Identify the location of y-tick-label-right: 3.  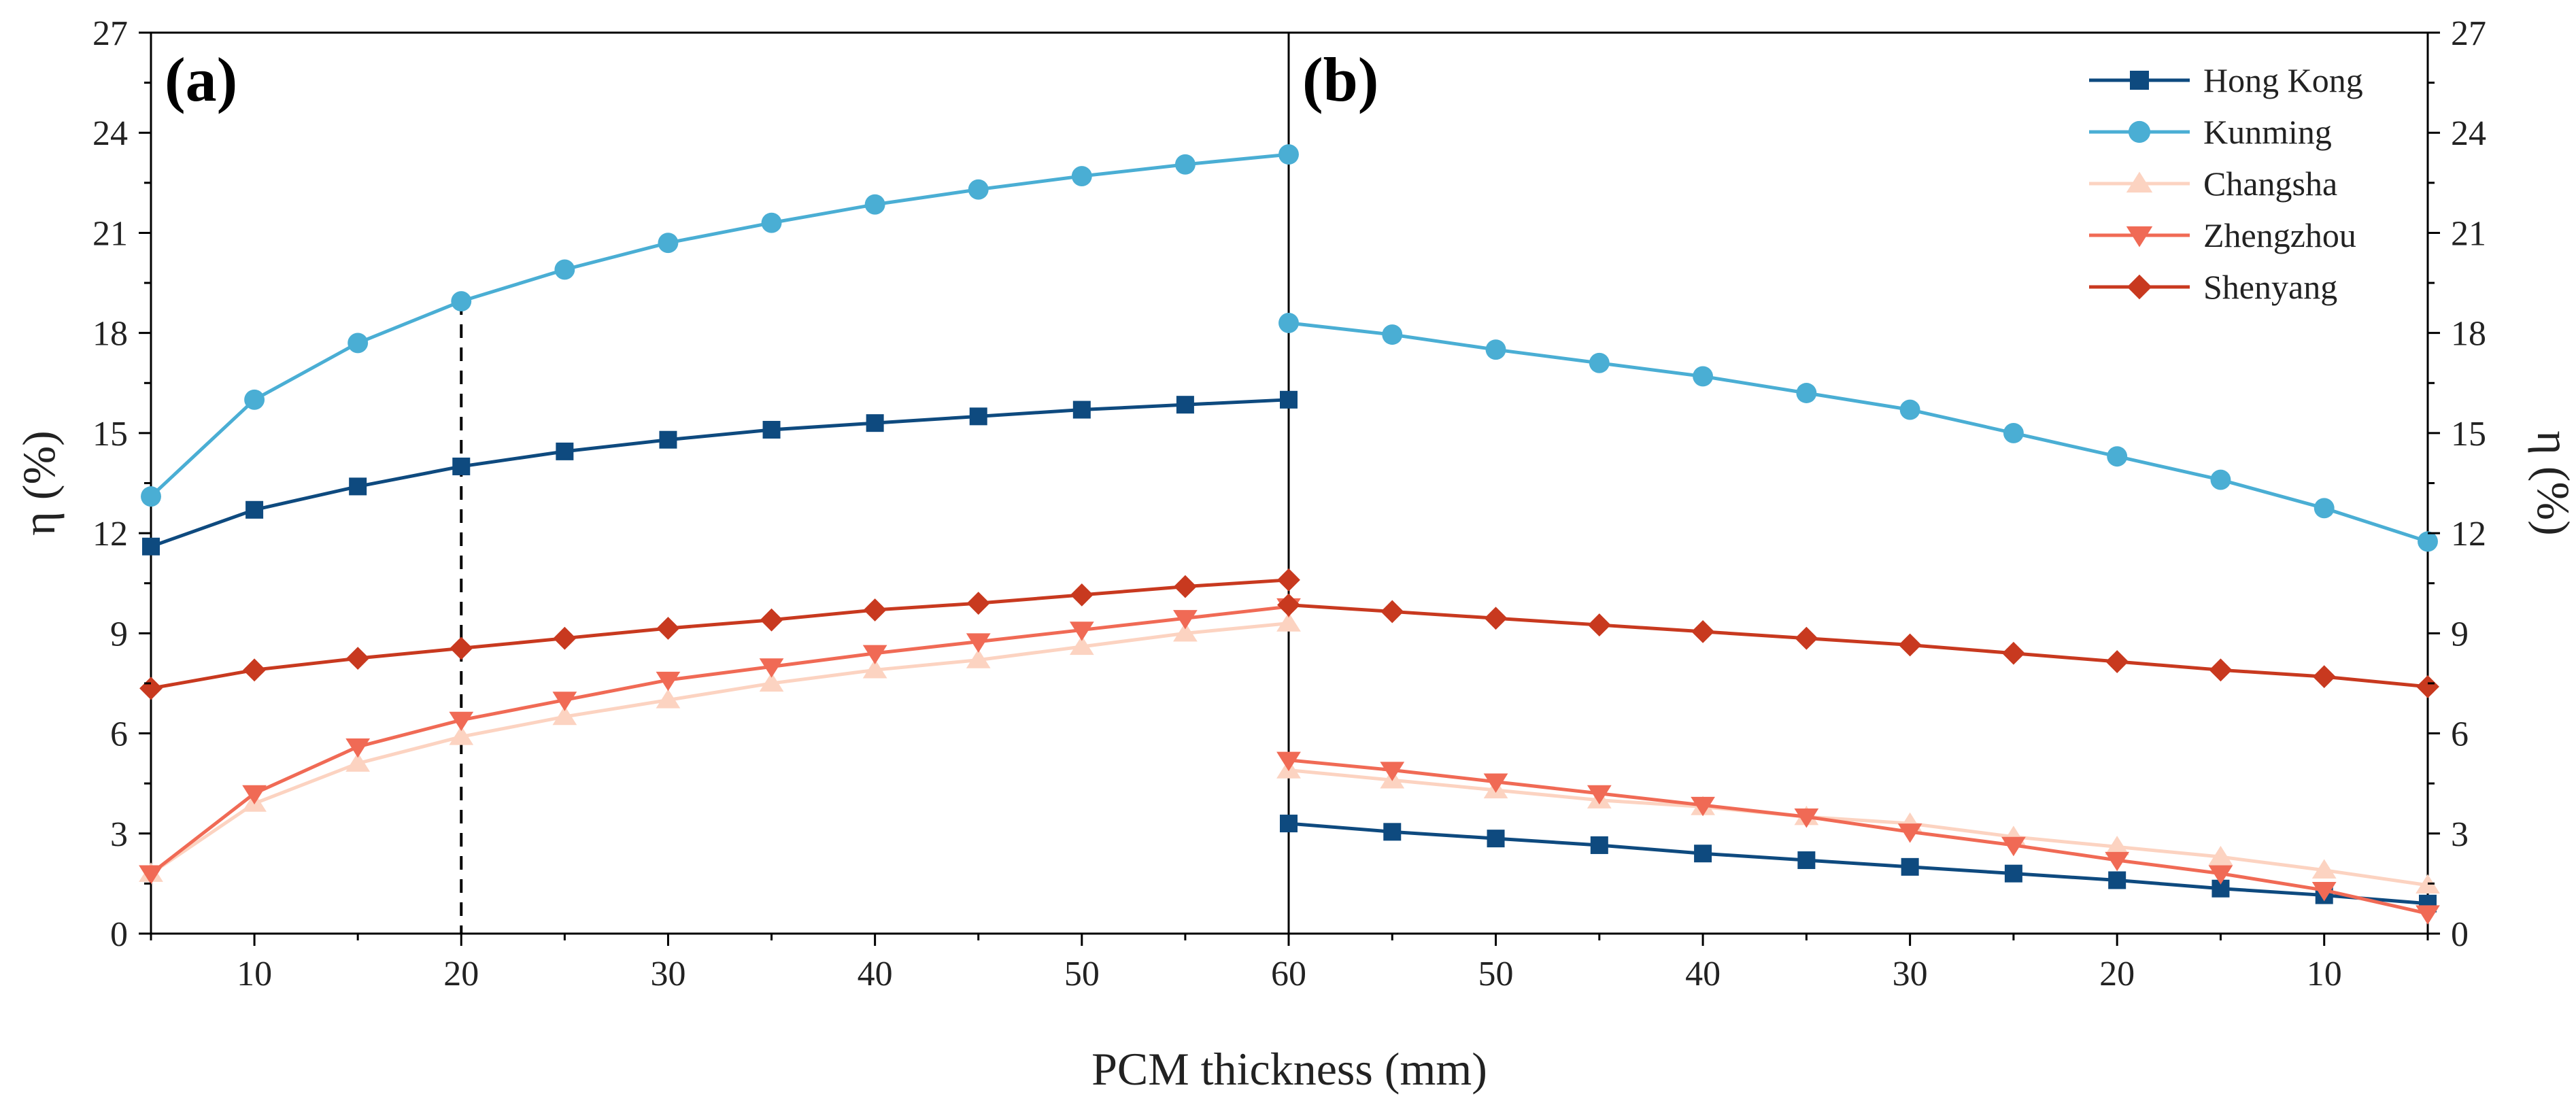
(2460, 834).